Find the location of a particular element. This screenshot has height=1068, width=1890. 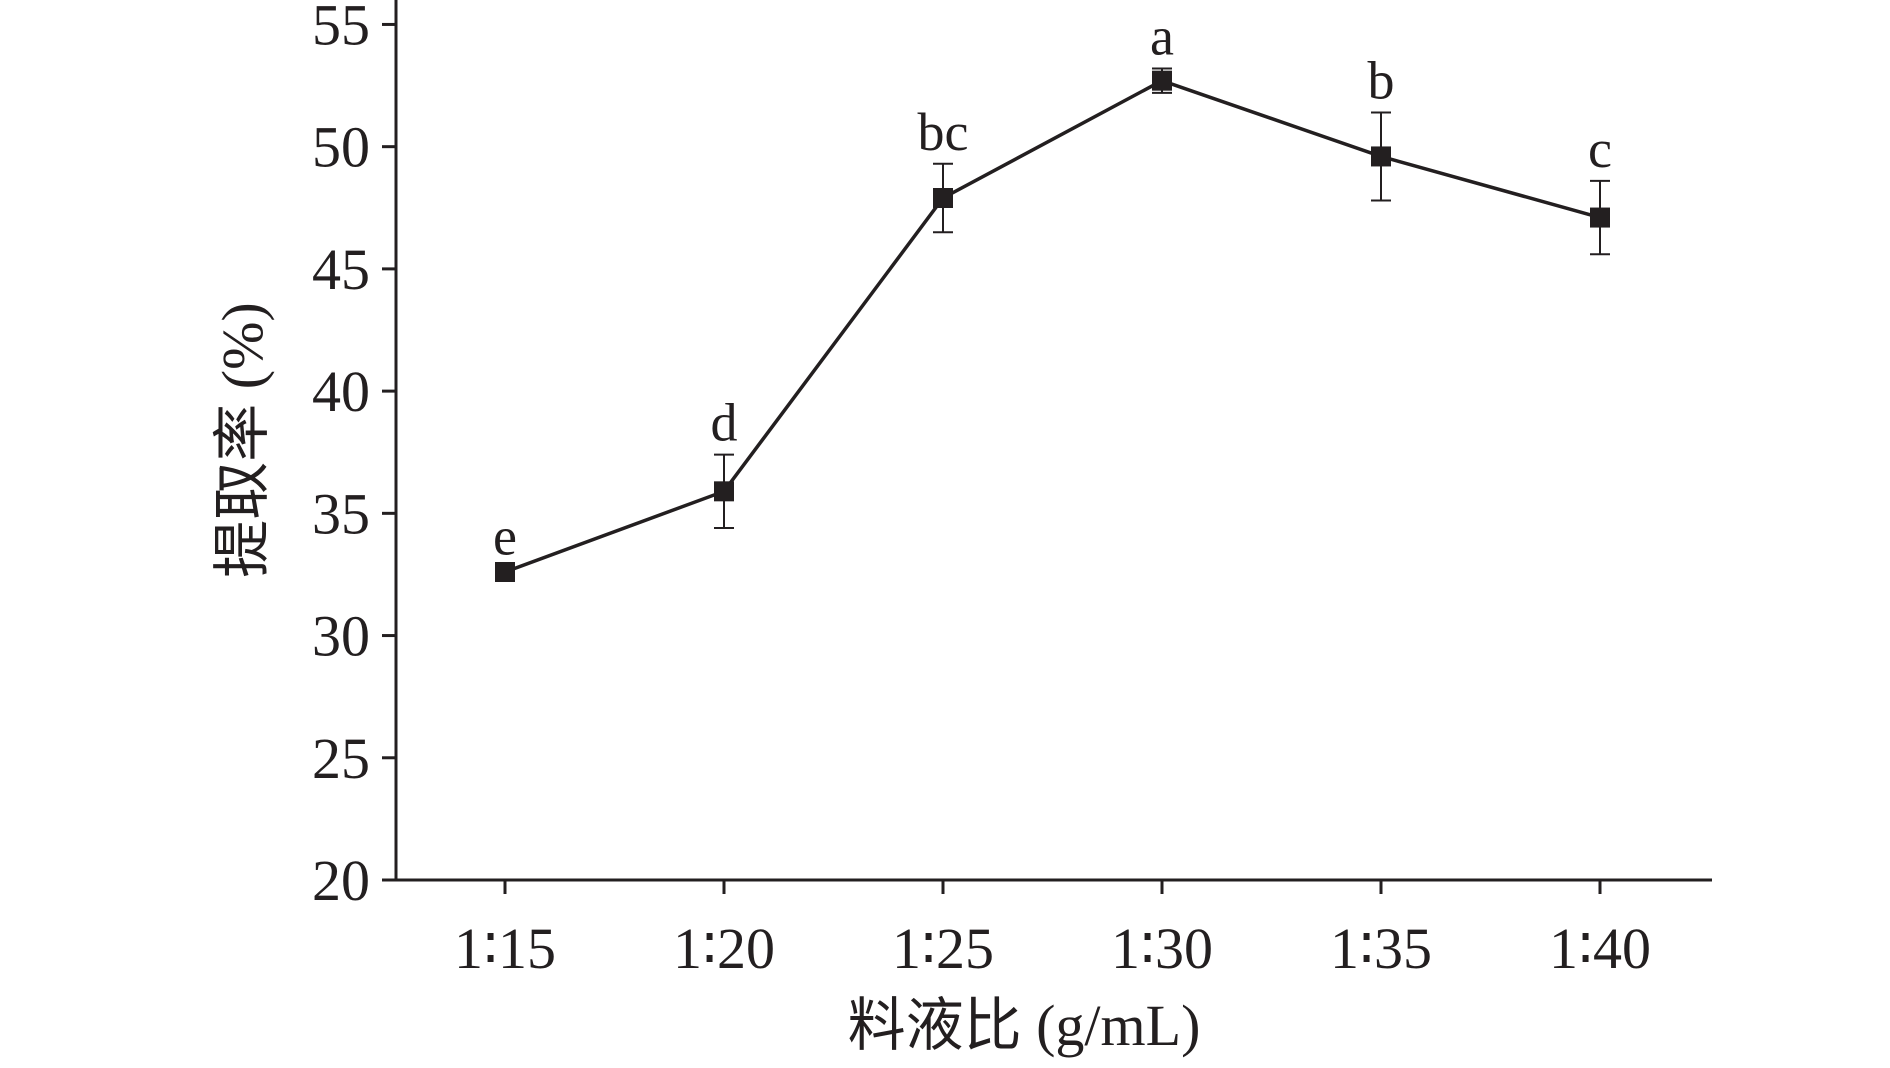

y-tick-label: 20 is located at coordinates (341, 880).